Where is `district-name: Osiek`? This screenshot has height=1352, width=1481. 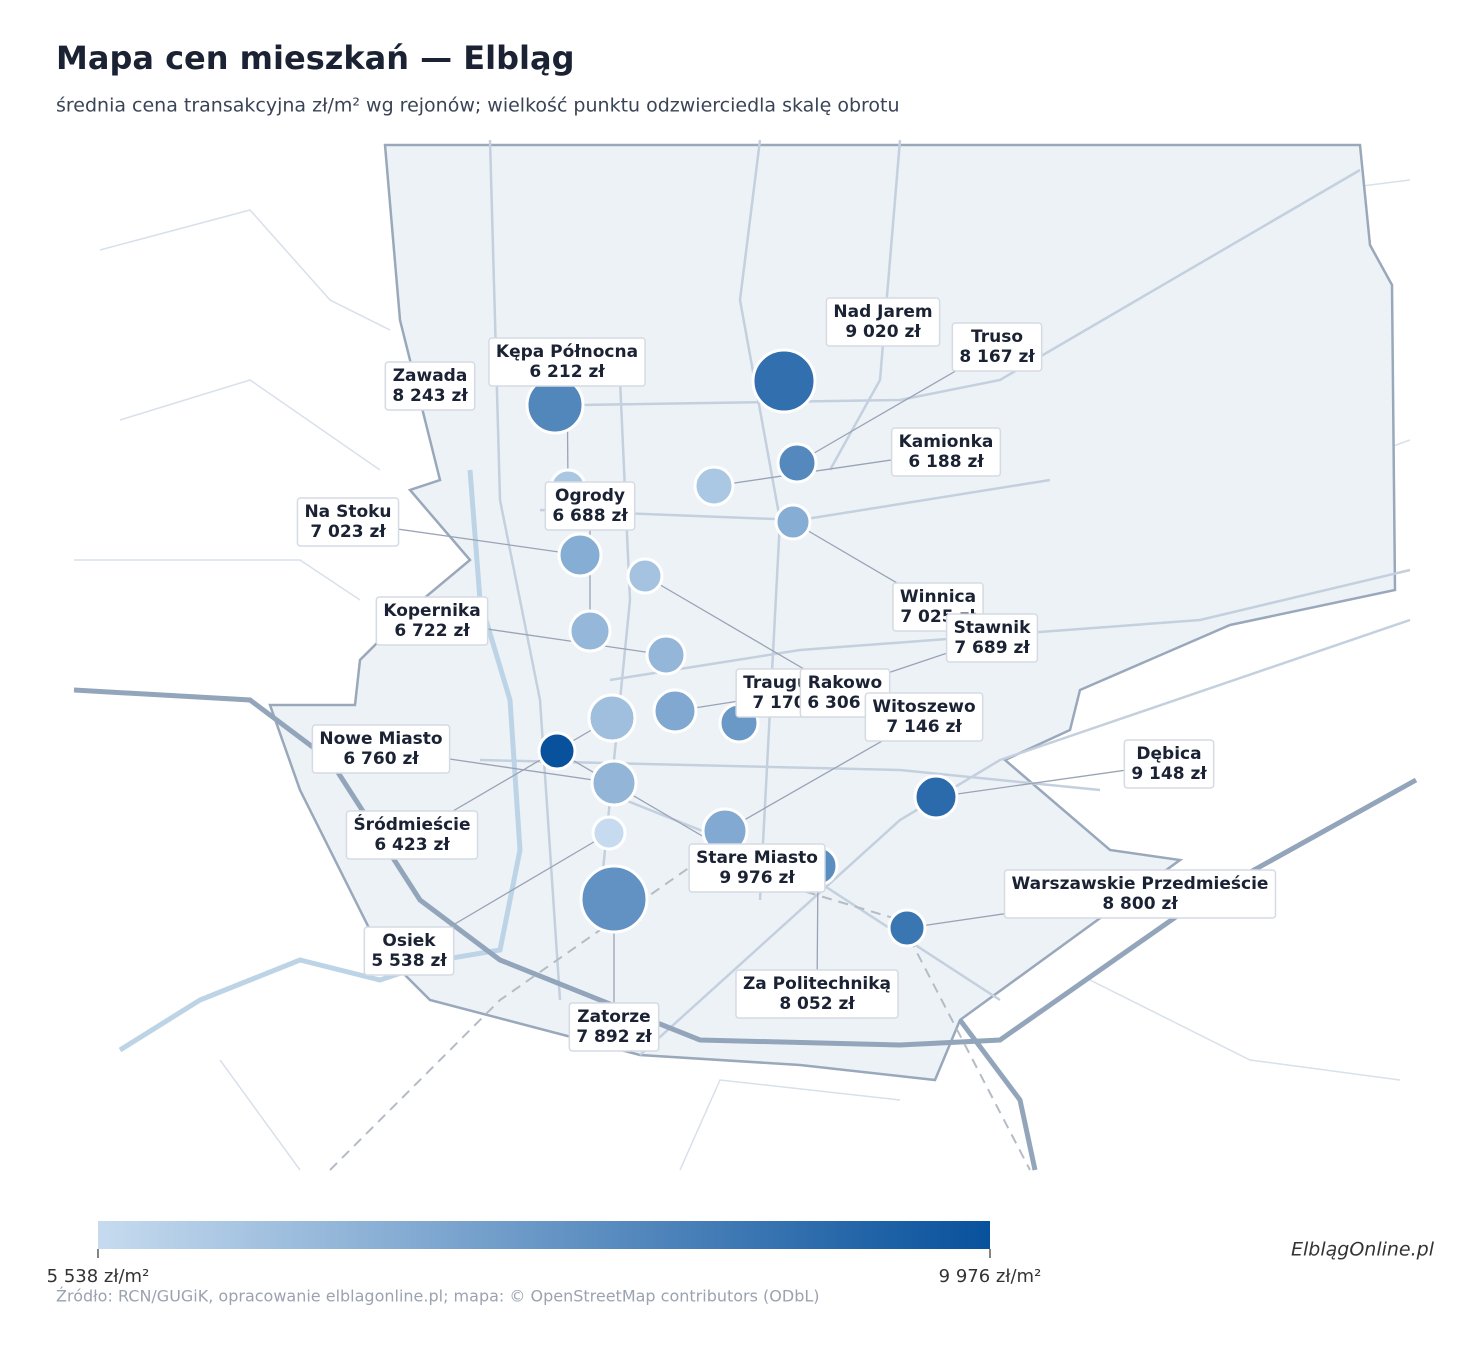
district-name: Osiek is located at coordinates (409, 941).